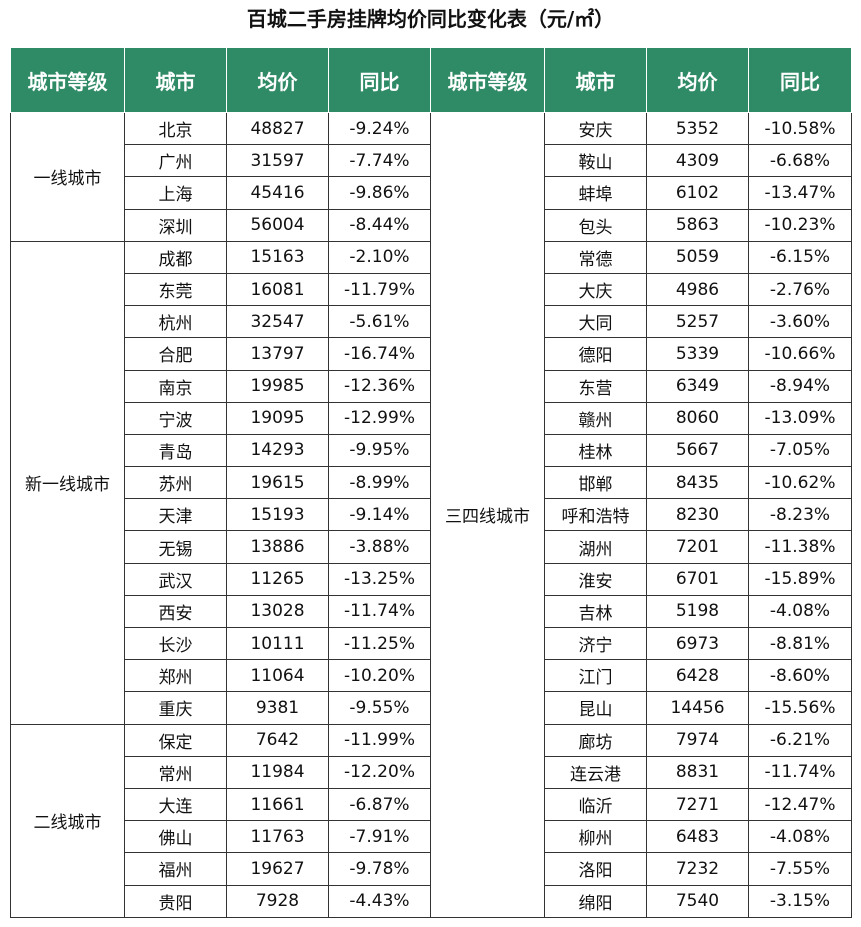 The height and width of the screenshot is (927, 861). I want to click on avg-price: 4986, so click(697, 289).